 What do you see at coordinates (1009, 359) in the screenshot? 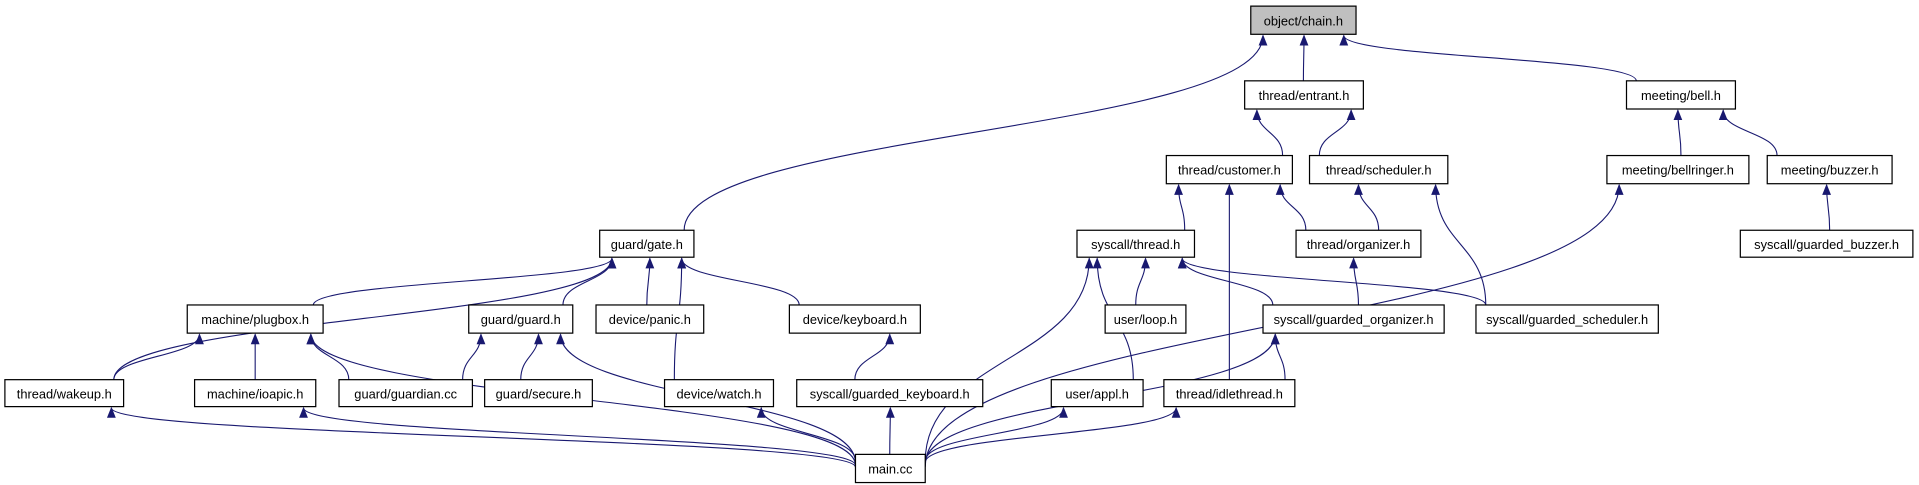
I see `edge-main-to-sthread` at bounding box center [1009, 359].